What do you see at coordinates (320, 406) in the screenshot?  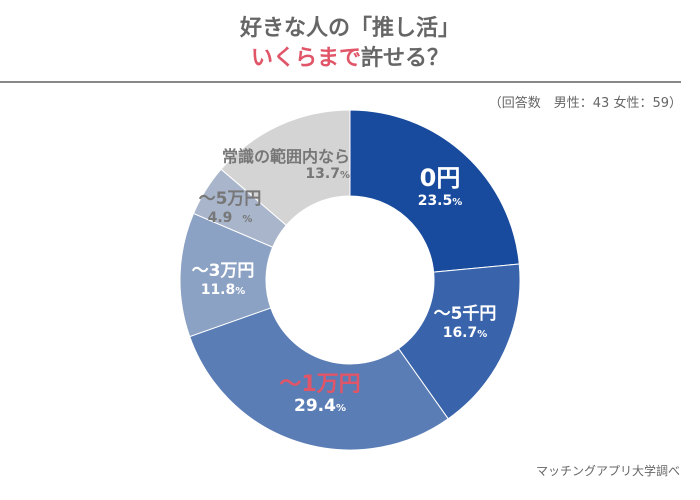 I see `slice-value: 29.4%` at bounding box center [320, 406].